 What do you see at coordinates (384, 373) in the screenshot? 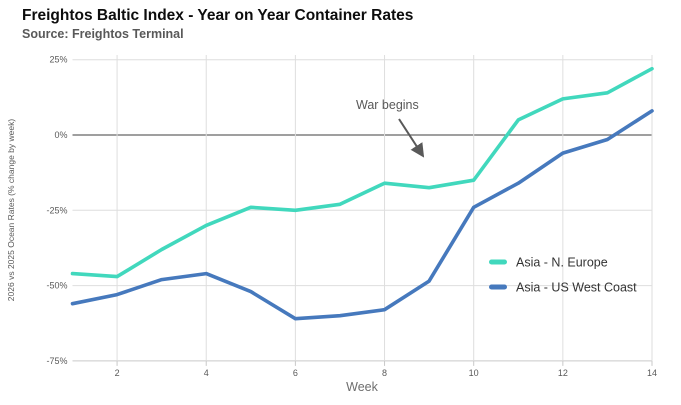
I see `x-tick-label: 8` at bounding box center [384, 373].